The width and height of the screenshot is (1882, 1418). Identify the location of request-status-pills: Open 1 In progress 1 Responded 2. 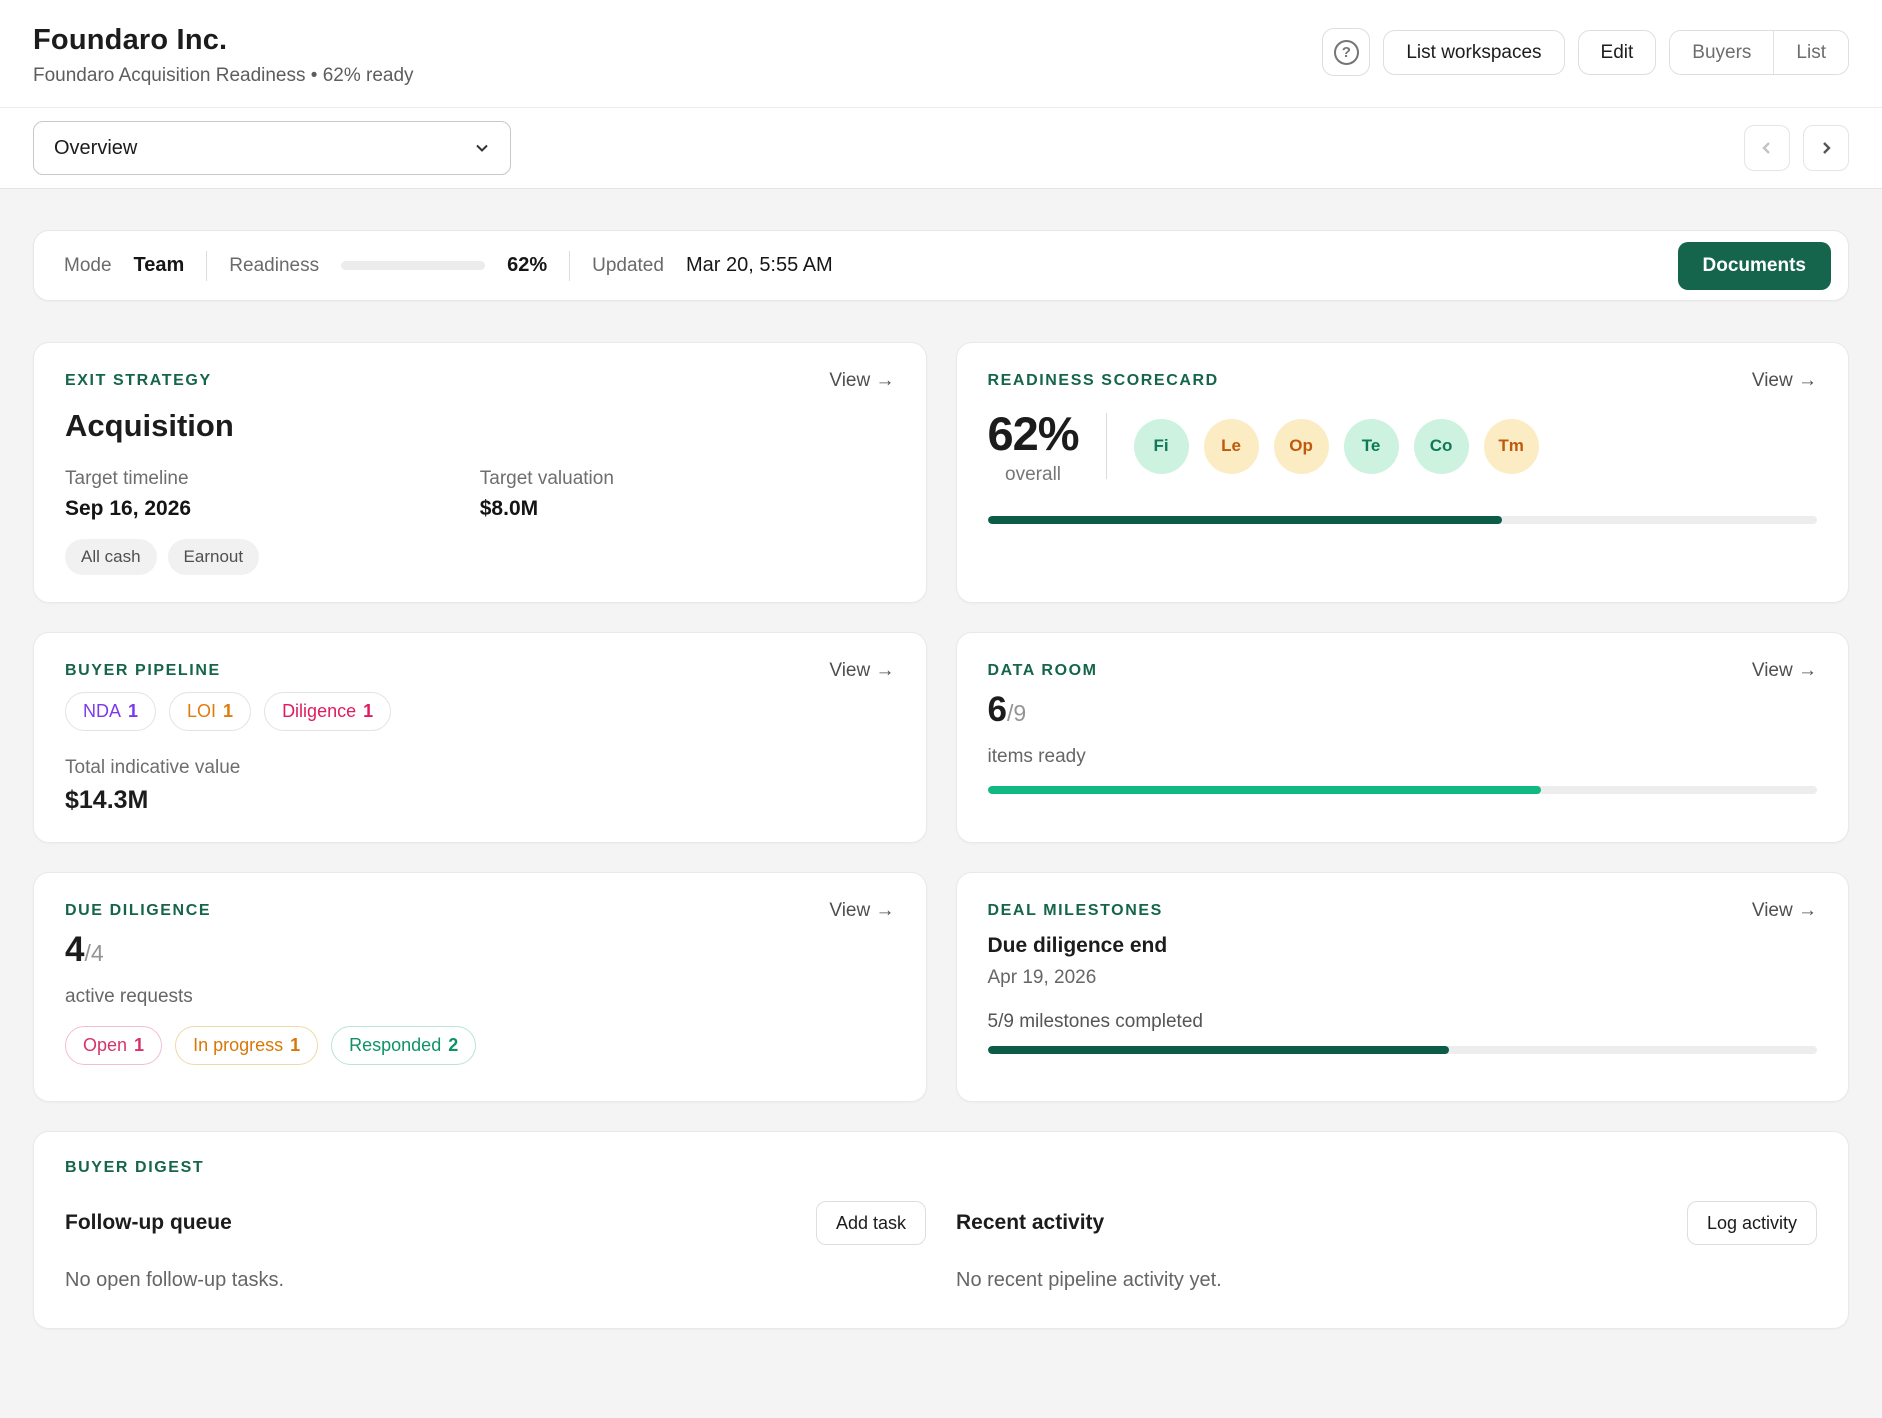
(480, 1045).